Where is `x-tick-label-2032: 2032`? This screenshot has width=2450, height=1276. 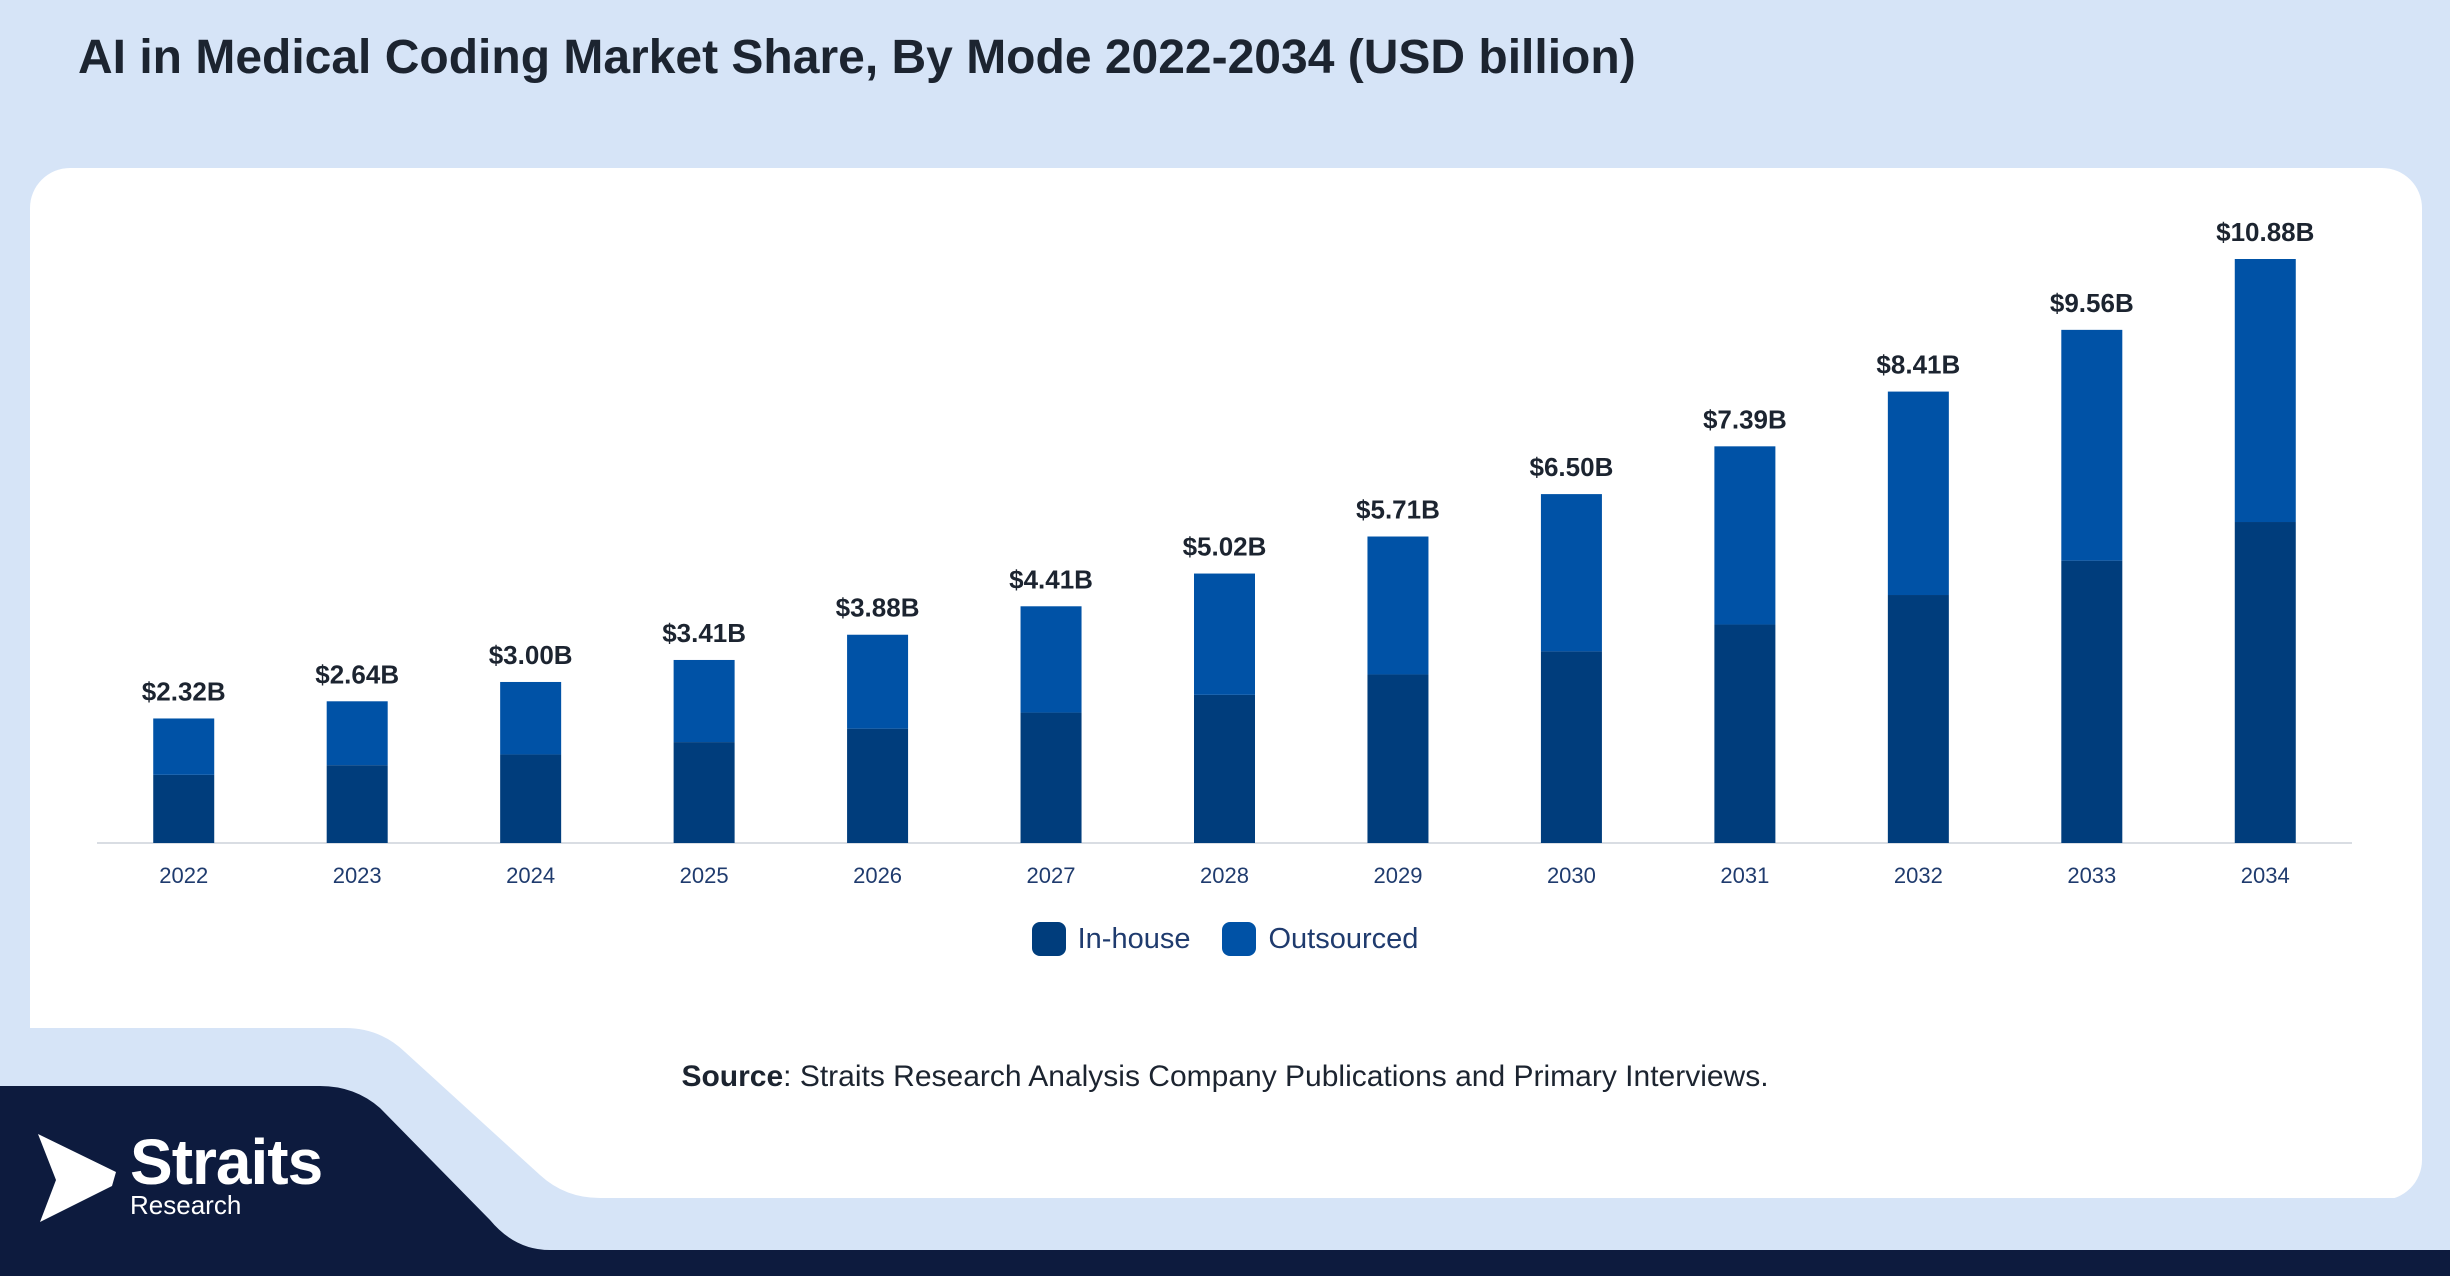 x-tick-label-2032: 2032 is located at coordinates (1918, 875).